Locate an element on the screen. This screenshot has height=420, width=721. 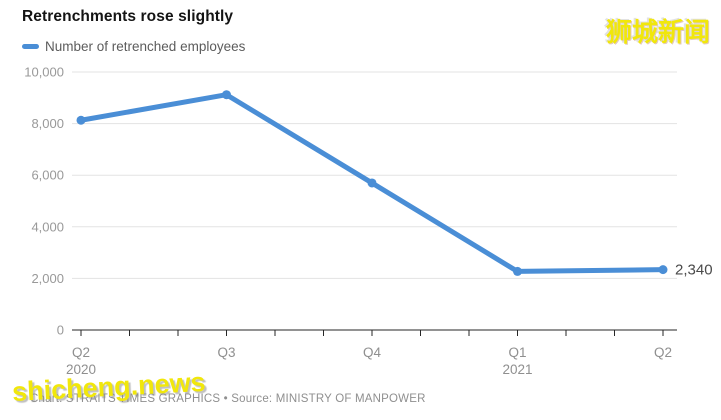
y-axis-label: 0 is located at coordinates (60, 330).